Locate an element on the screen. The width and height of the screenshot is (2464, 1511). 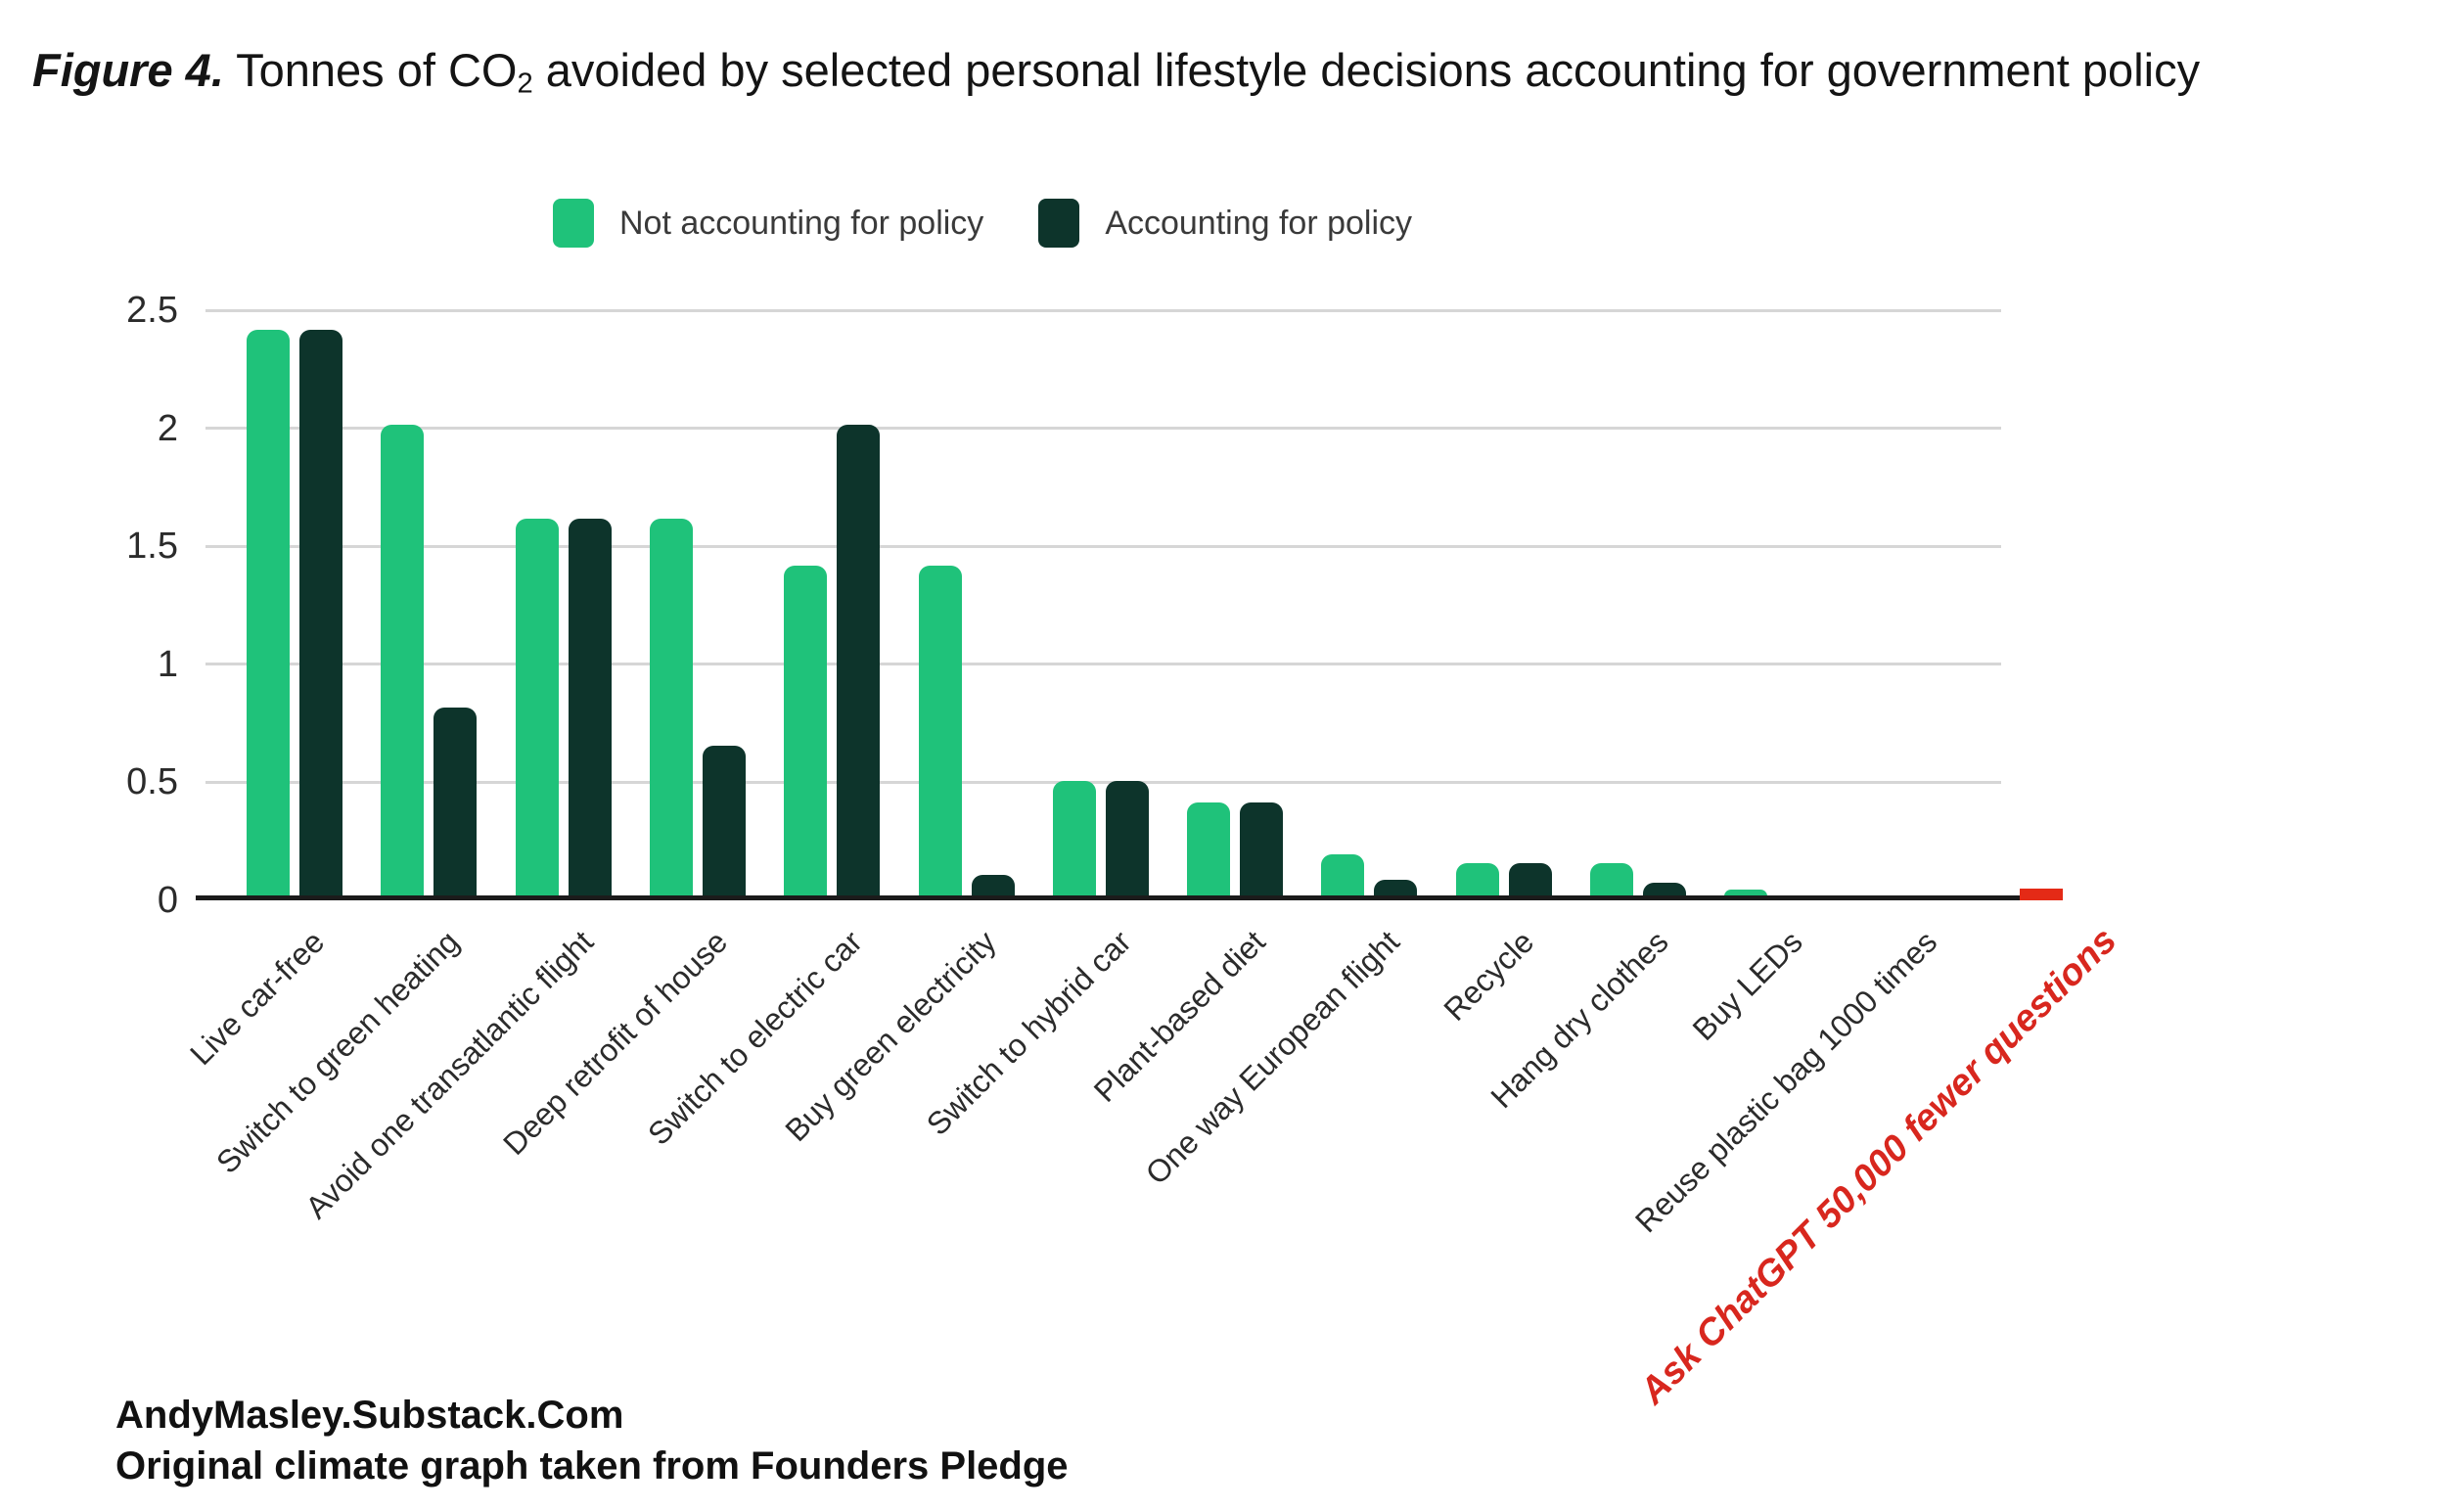
legend-label-not-accounting: Not accounting for policy is located at coordinates (802, 223).